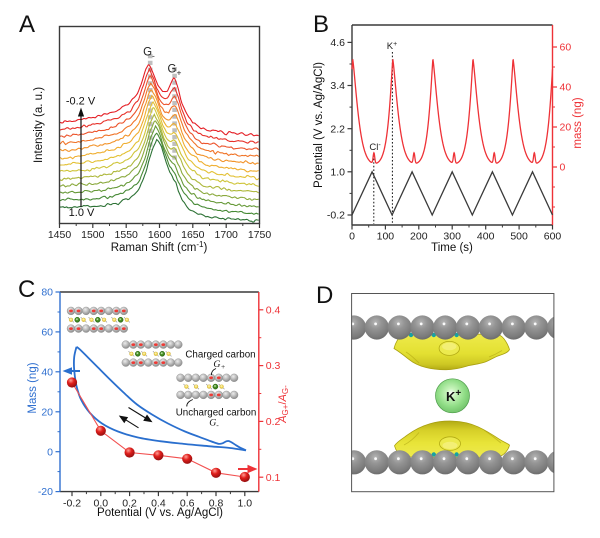 The height and width of the screenshot is (538, 600). I want to click on svg-text: 0.3, so click(273, 366).